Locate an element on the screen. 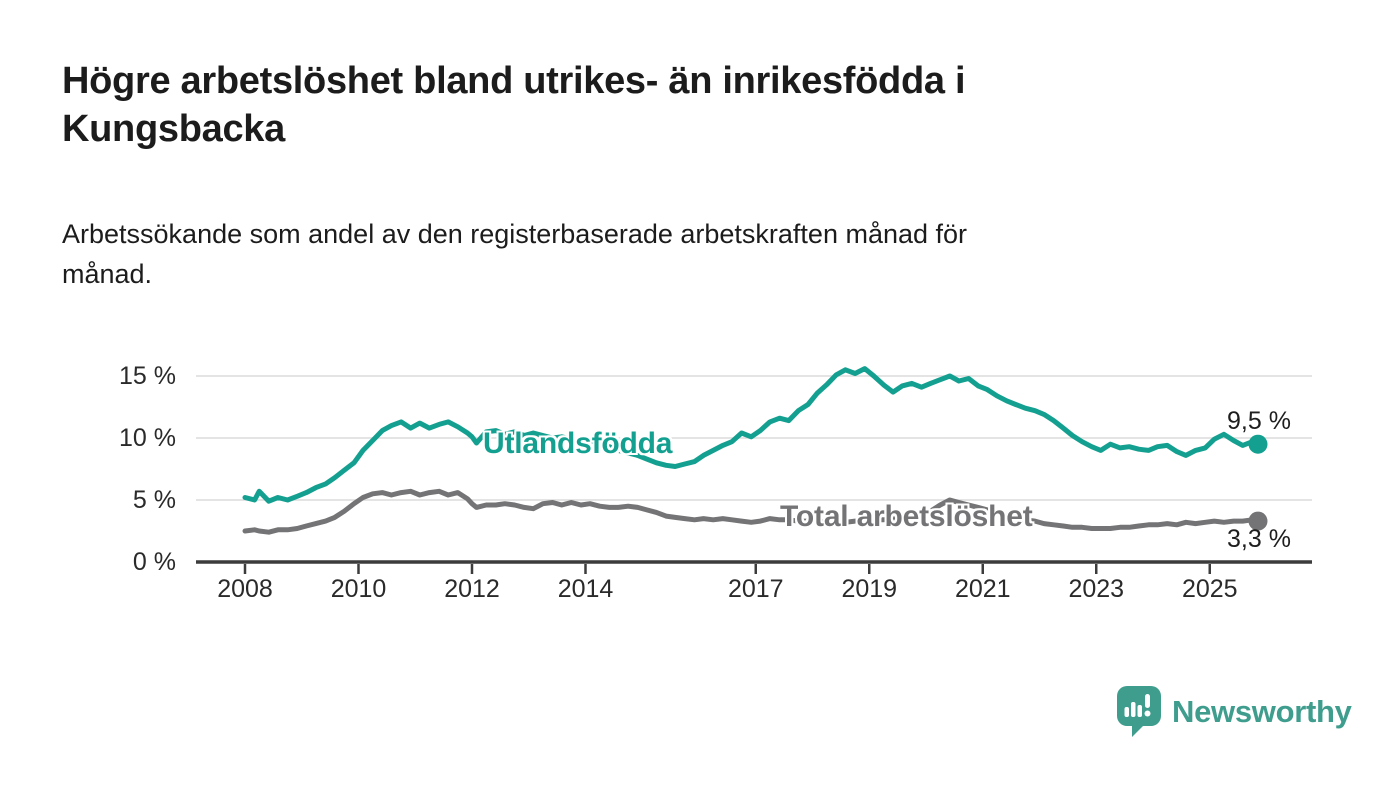  x-tick-label-2025: 2025 is located at coordinates (1209, 589).